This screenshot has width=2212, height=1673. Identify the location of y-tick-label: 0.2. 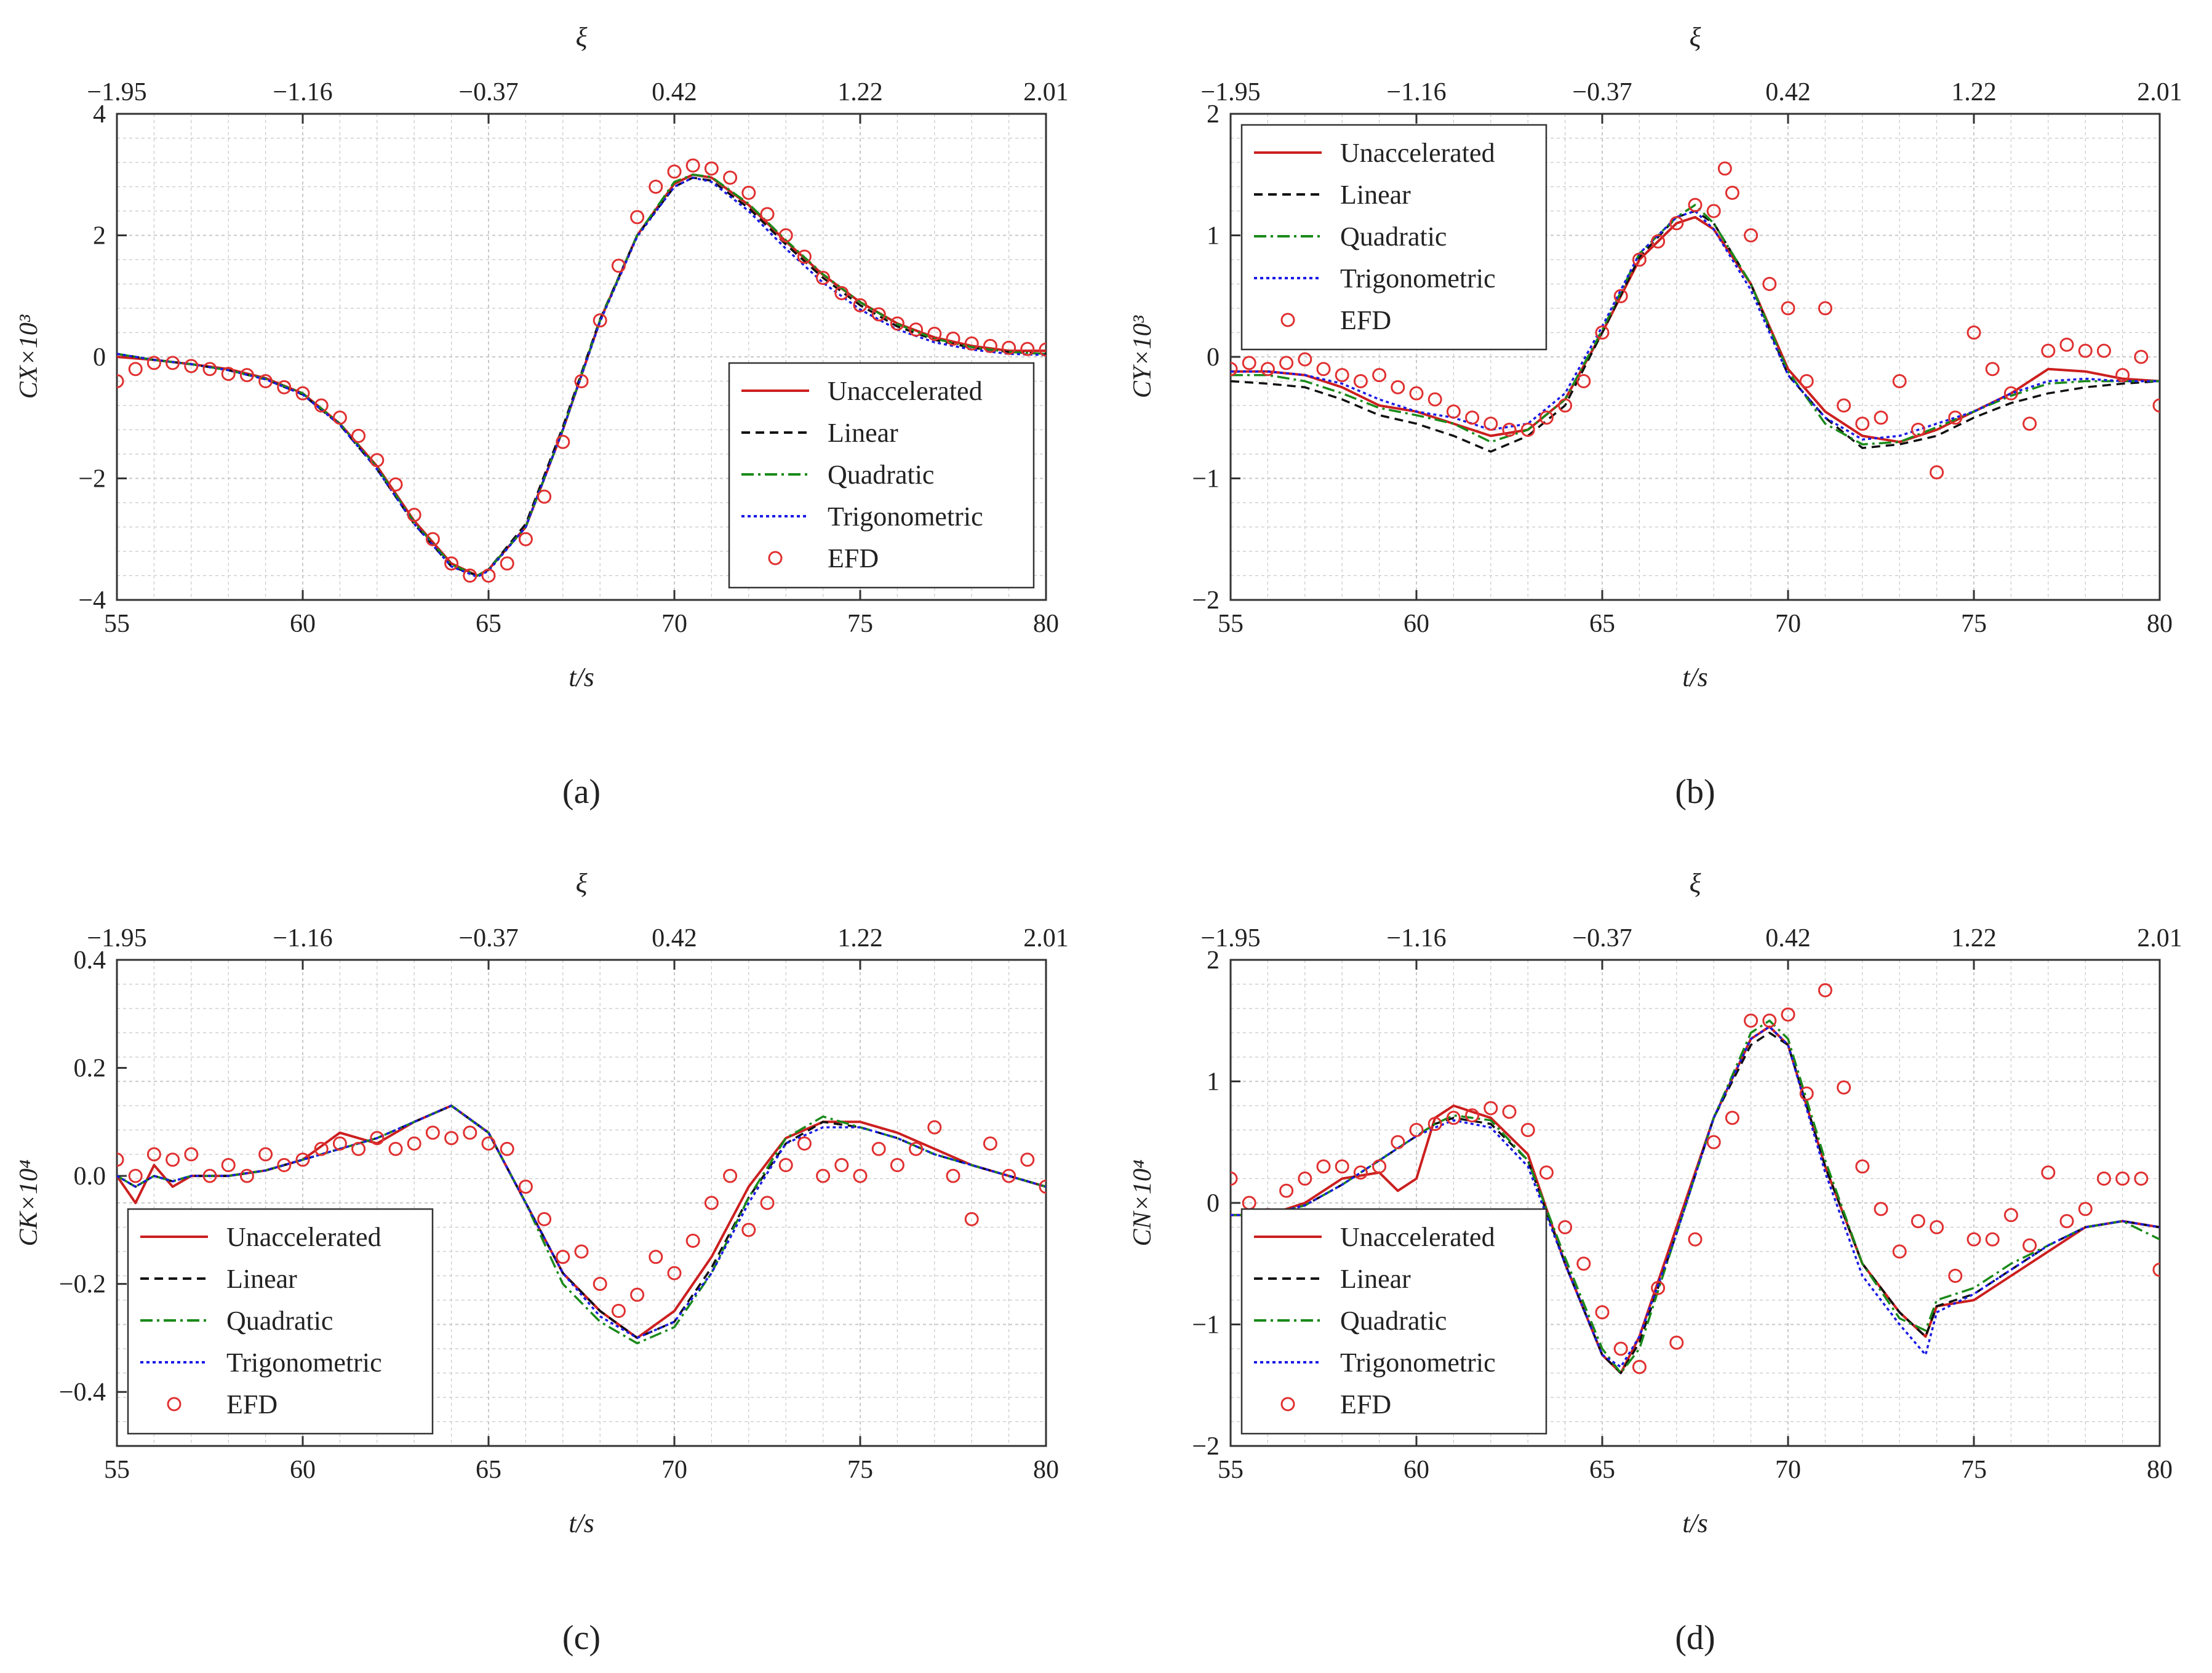
(90, 1069).